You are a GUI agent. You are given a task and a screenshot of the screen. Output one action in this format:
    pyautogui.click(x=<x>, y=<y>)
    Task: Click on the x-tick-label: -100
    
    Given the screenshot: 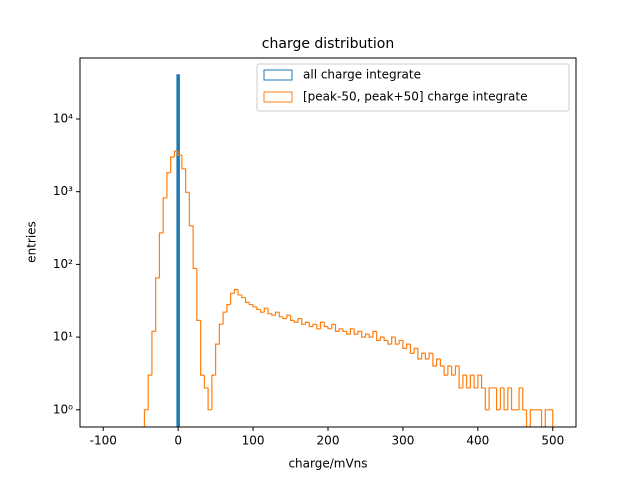 What is the action you would take?
    pyautogui.click(x=103, y=441)
    